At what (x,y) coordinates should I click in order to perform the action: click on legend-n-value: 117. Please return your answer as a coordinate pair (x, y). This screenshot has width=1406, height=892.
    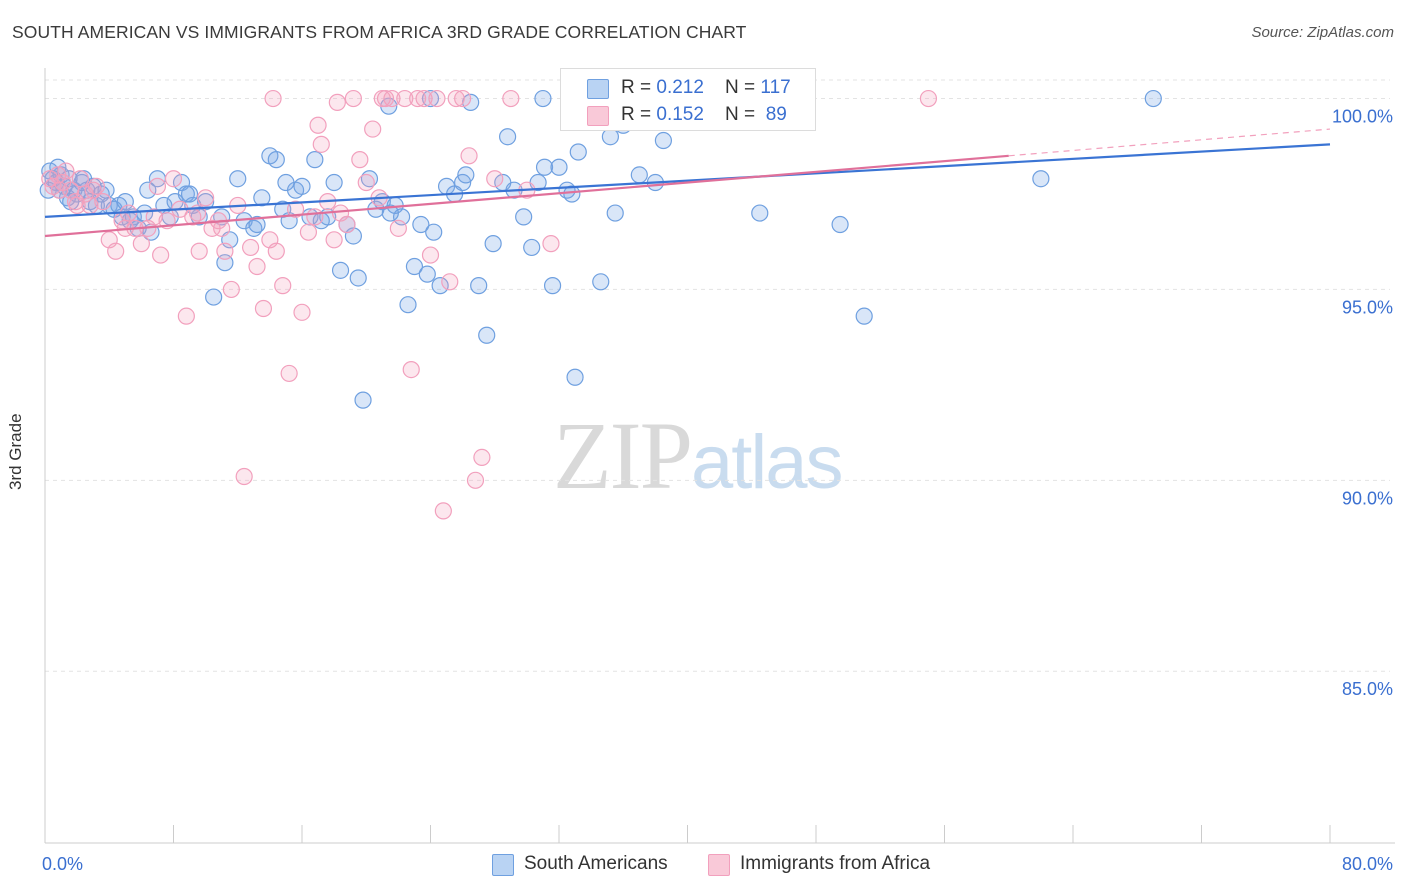
    Looking at the image, I should click on (775, 87).